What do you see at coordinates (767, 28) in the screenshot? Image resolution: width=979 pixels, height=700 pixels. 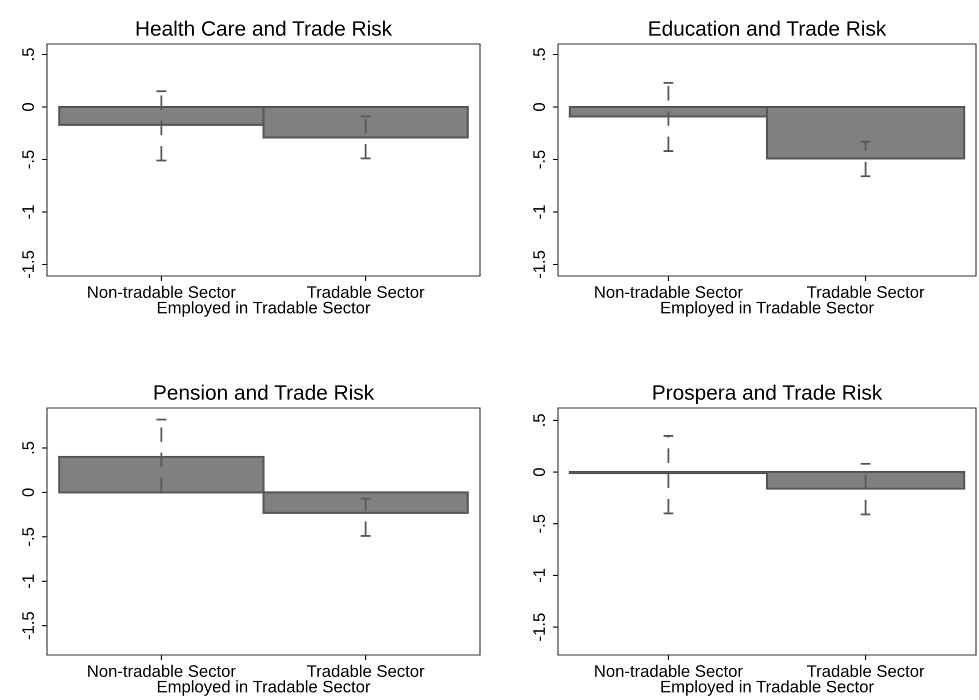 I see `chart-title: Education and Trade Risk` at bounding box center [767, 28].